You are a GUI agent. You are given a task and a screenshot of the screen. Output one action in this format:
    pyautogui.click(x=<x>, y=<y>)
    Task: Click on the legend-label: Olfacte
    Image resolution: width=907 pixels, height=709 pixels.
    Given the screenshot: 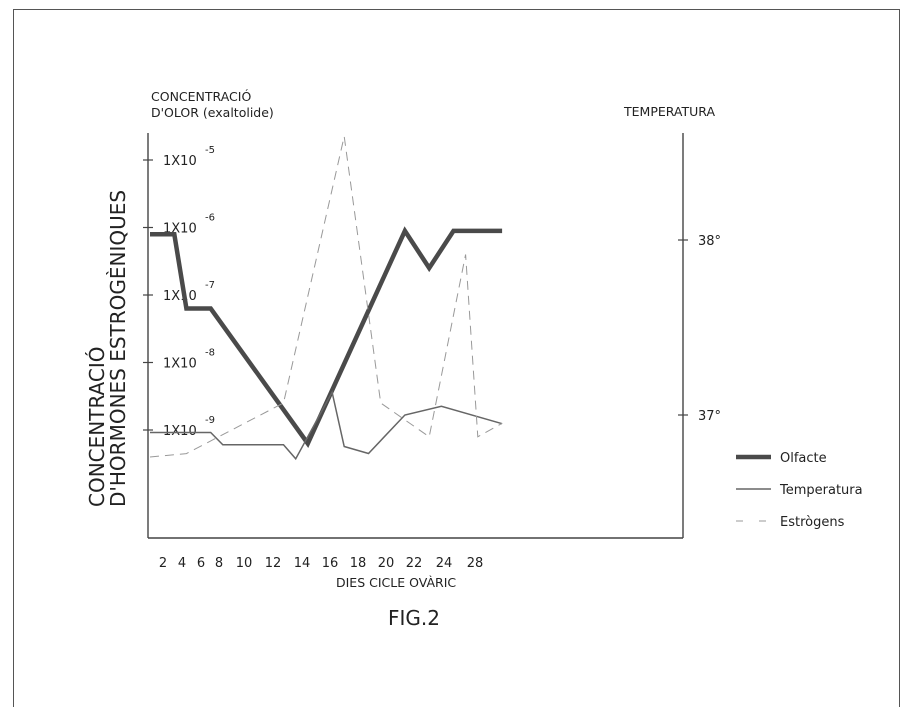 What is the action you would take?
    pyautogui.click(x=803, y=458)
    